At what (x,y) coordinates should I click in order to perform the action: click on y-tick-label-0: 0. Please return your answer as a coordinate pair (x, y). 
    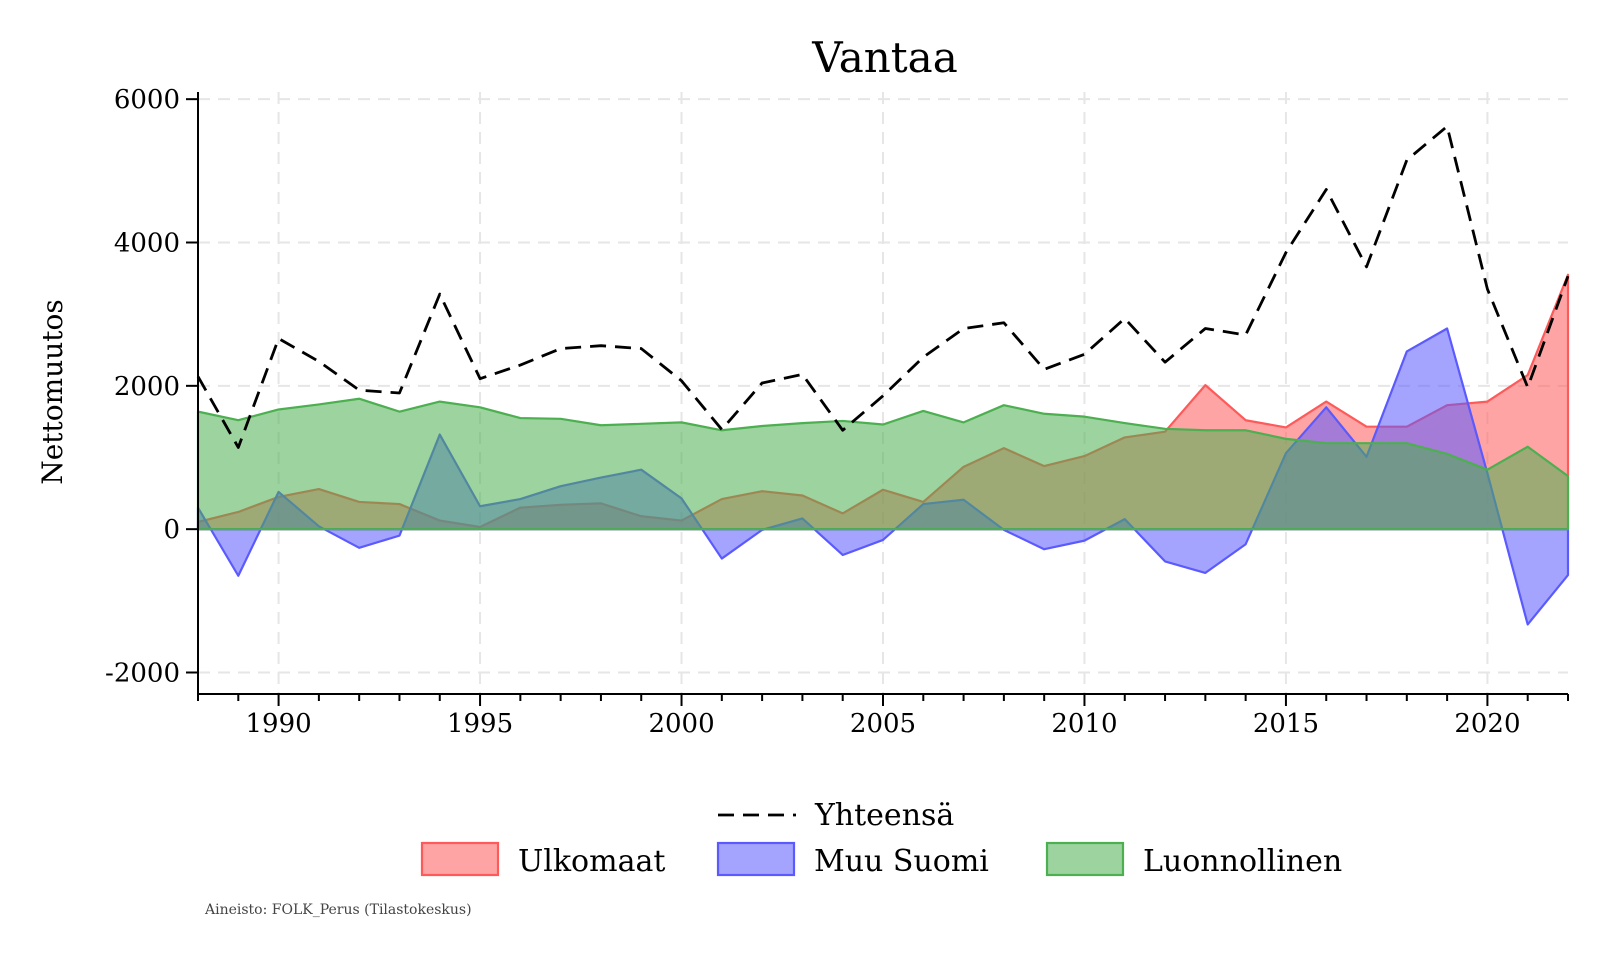
    Looking at the image, I should click on (171, 530).